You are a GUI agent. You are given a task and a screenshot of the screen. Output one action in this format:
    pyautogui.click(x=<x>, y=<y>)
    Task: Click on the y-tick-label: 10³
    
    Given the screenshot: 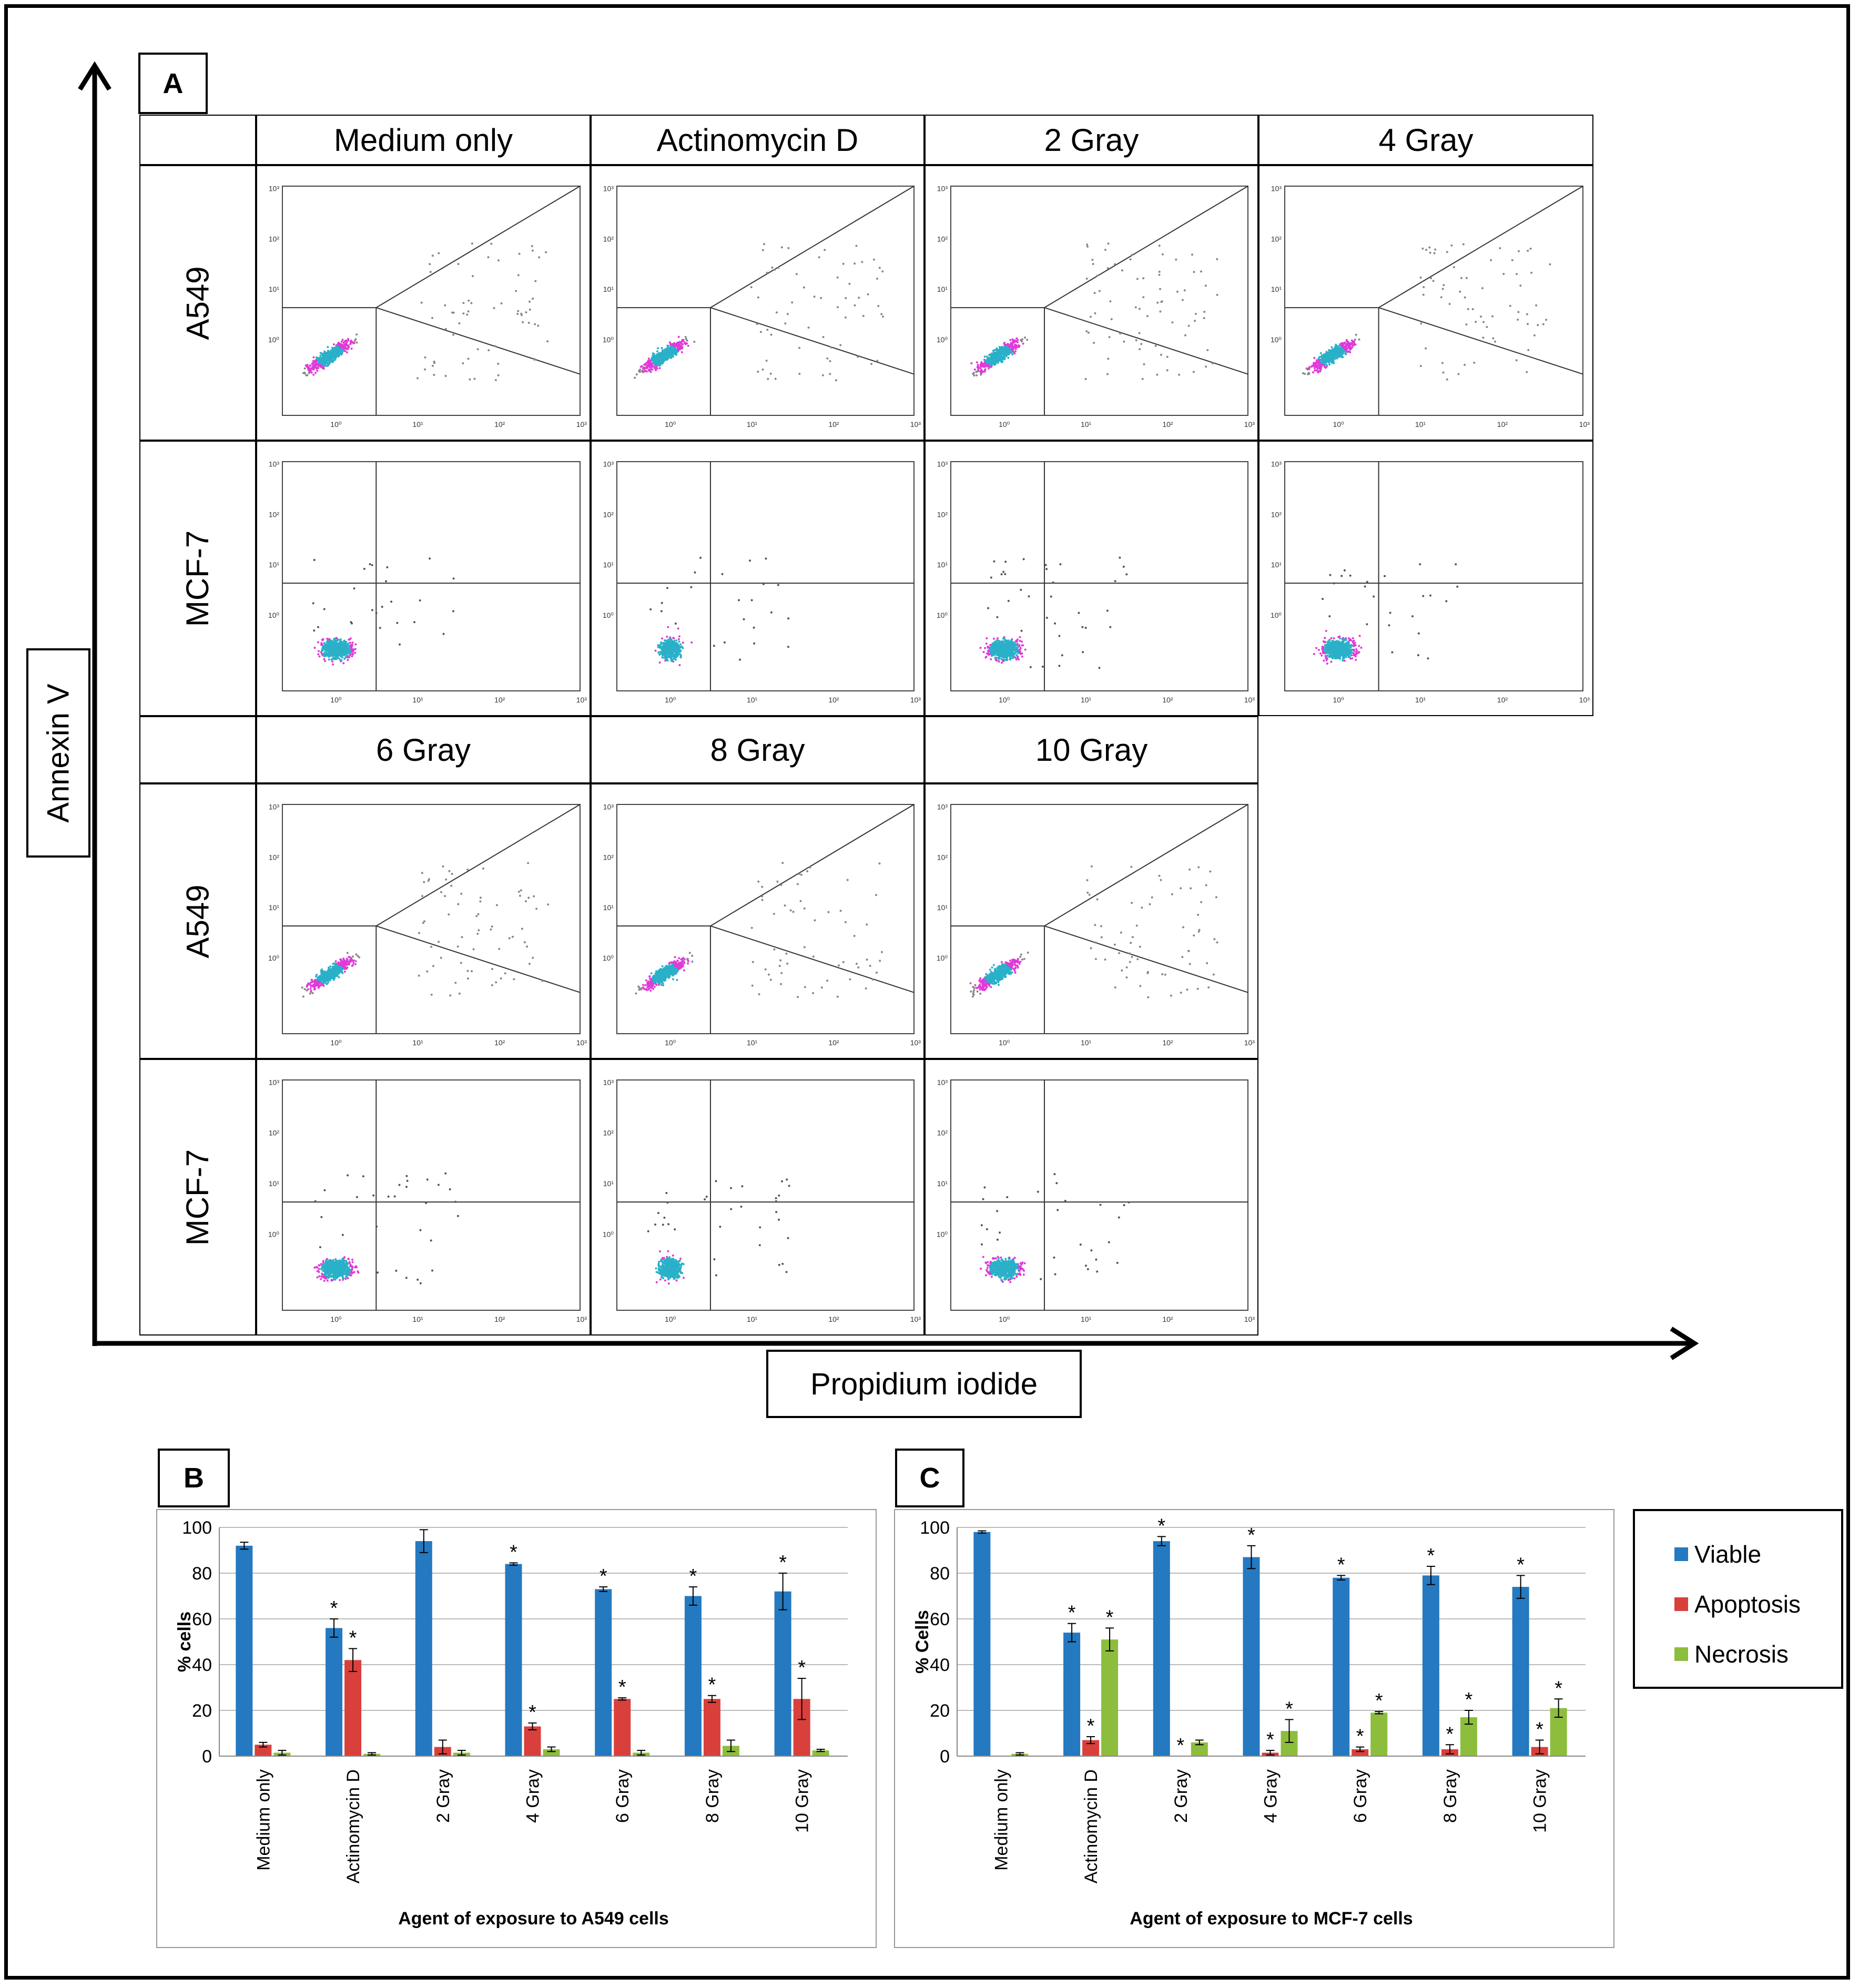 What is the action you would take?
    pyautogui.click(x=274, y=188)
    